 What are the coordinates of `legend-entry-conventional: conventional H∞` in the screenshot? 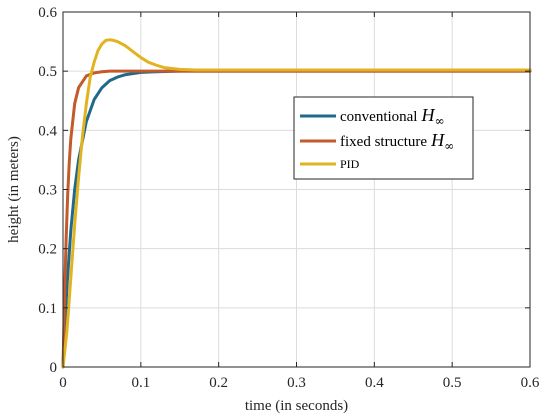 It's located at (392, 116).